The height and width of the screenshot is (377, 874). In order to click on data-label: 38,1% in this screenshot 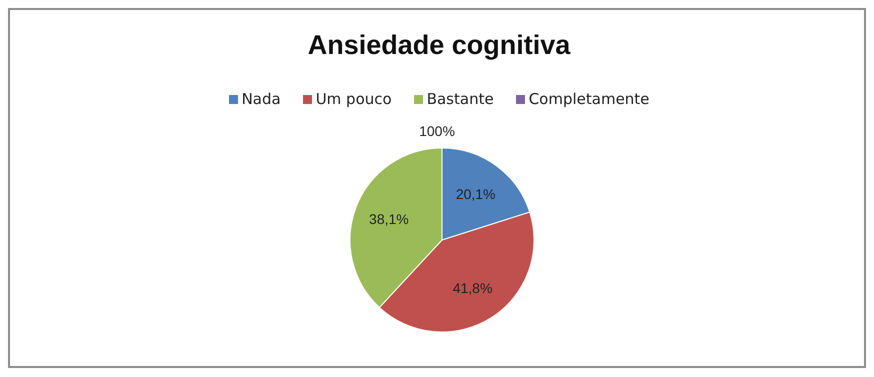, I will do `click(389, 219)`.